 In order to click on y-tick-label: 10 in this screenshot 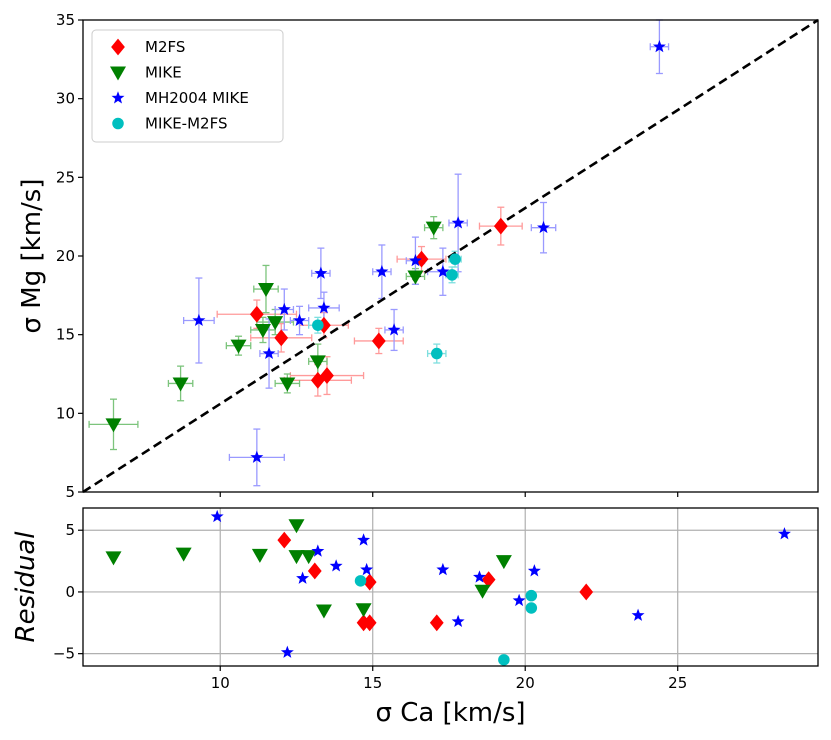, I will do `click(65, 413)`.